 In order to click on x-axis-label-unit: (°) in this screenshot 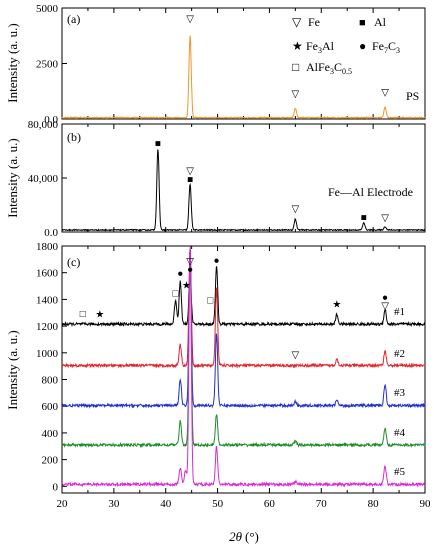, I will do `click(252, 536)`.